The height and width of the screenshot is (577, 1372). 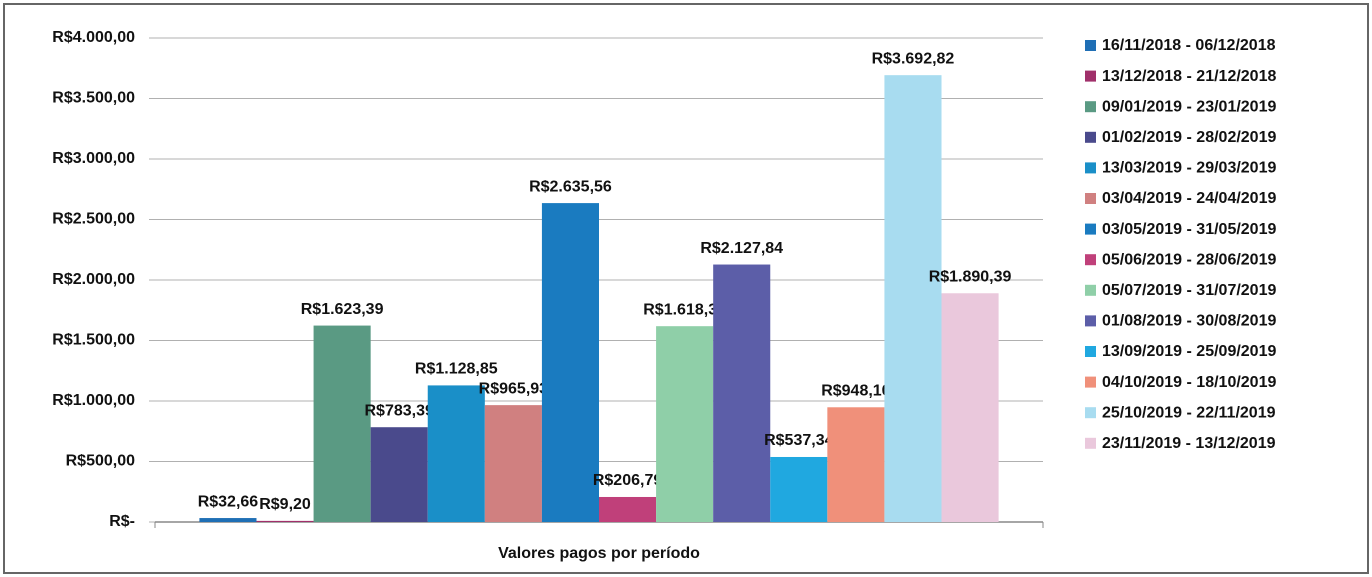 I want to click on legend-label: 01/08/2019 - 30/08/2019, so click(x=1189, y=321).